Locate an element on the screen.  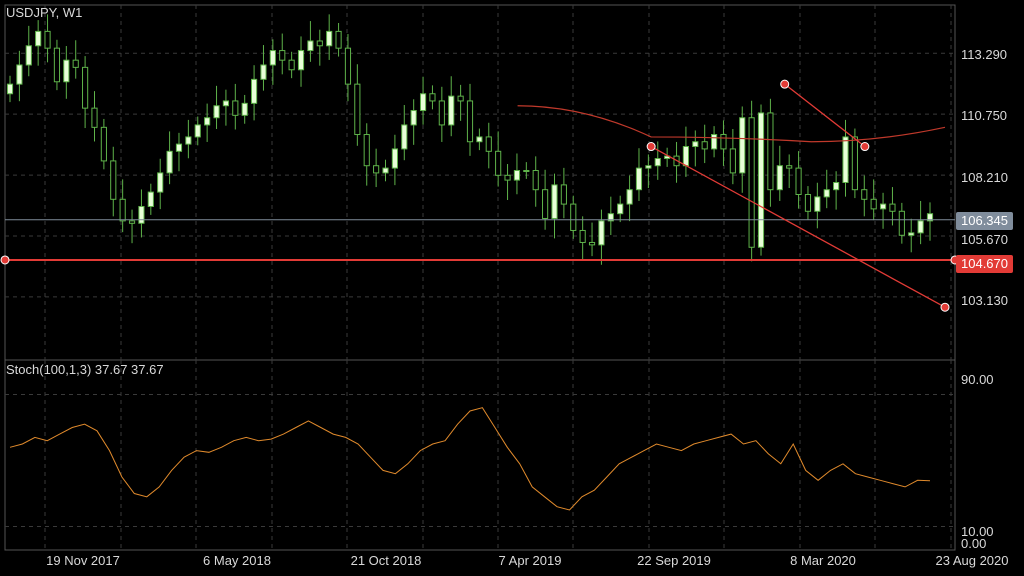
moving-average-line is located at coordinates (731, 124).